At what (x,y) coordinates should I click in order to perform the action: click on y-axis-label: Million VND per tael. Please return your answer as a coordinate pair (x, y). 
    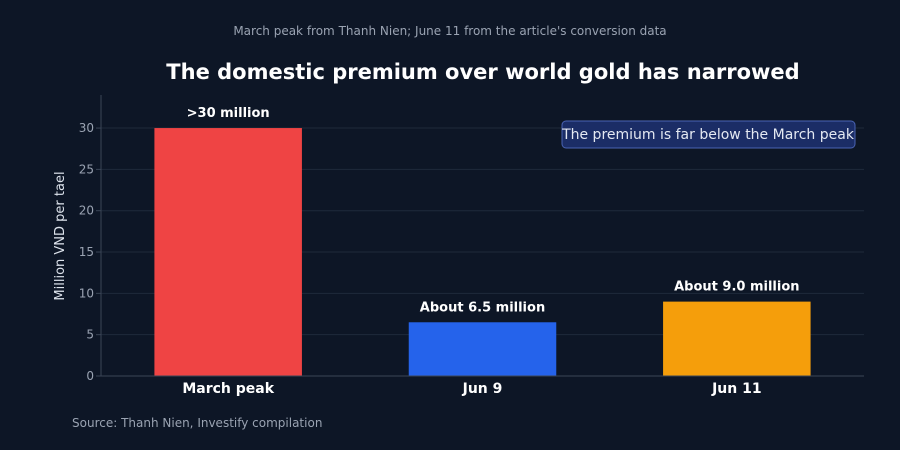
    Looking at the image, I should click on (60, 235).